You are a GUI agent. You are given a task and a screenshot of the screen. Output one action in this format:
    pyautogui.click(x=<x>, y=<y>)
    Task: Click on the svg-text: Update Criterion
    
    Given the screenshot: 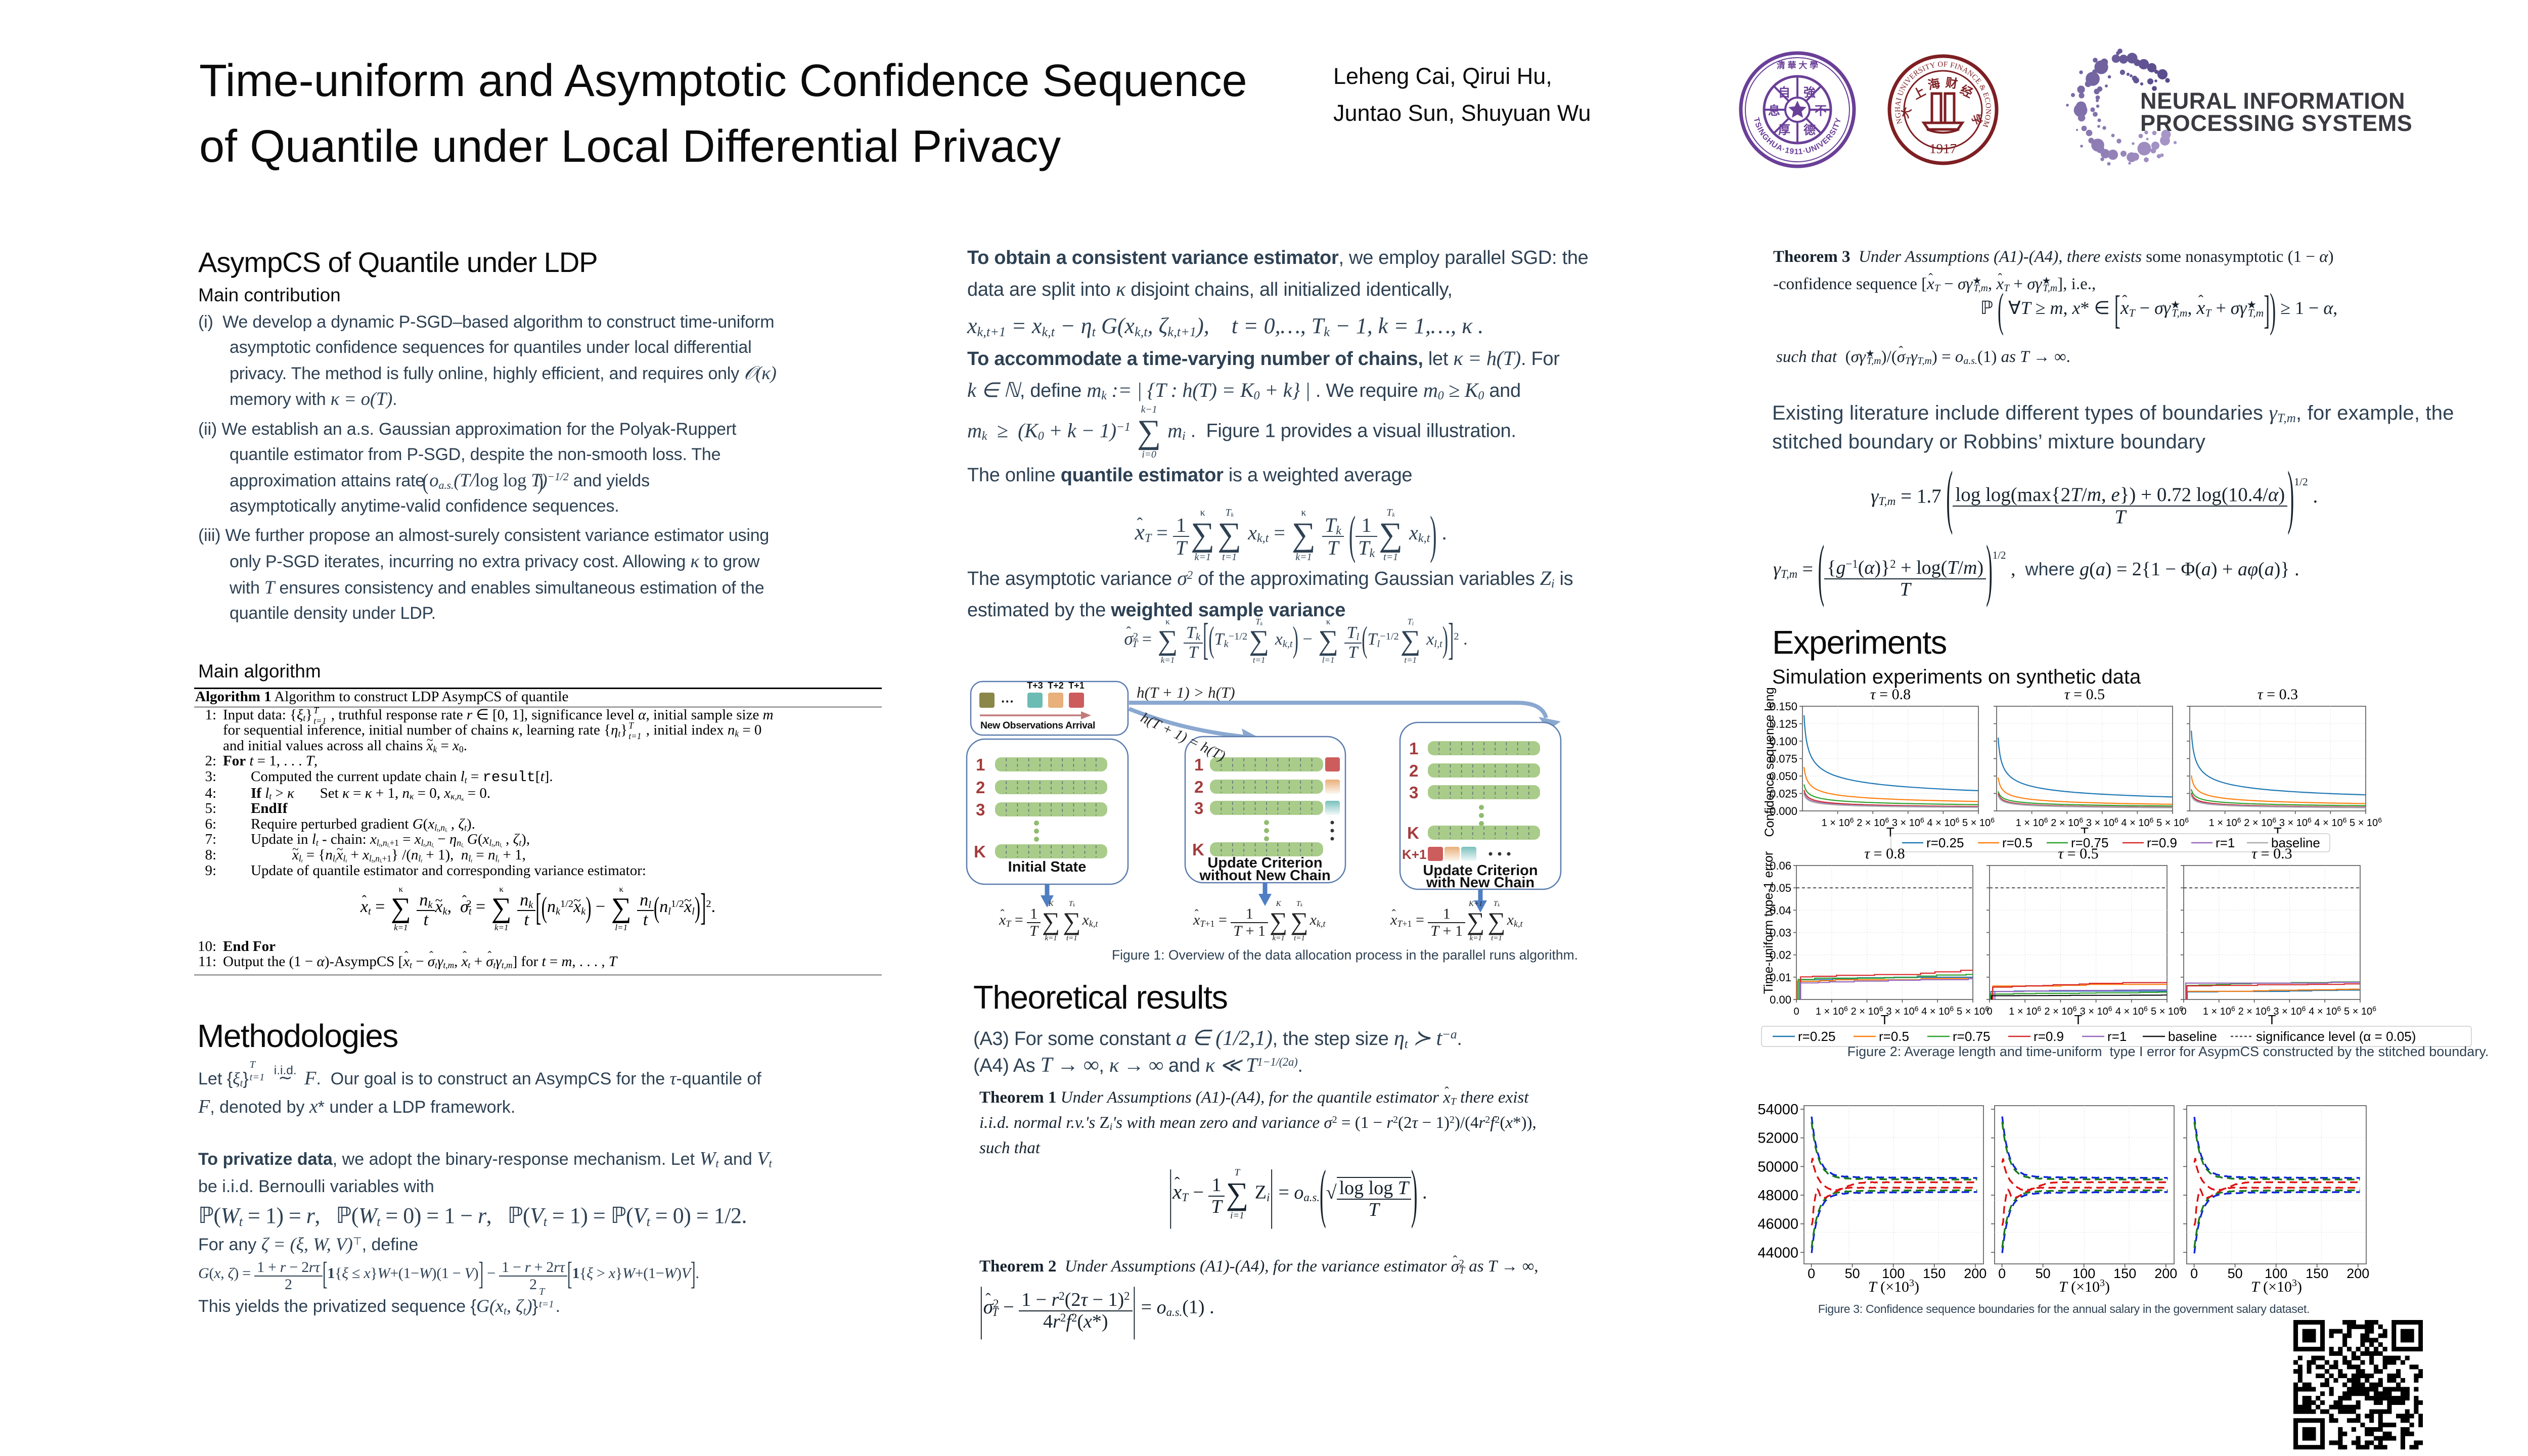 What is the action you would take?
    pyautogui.click(x=1265, y=863)
    